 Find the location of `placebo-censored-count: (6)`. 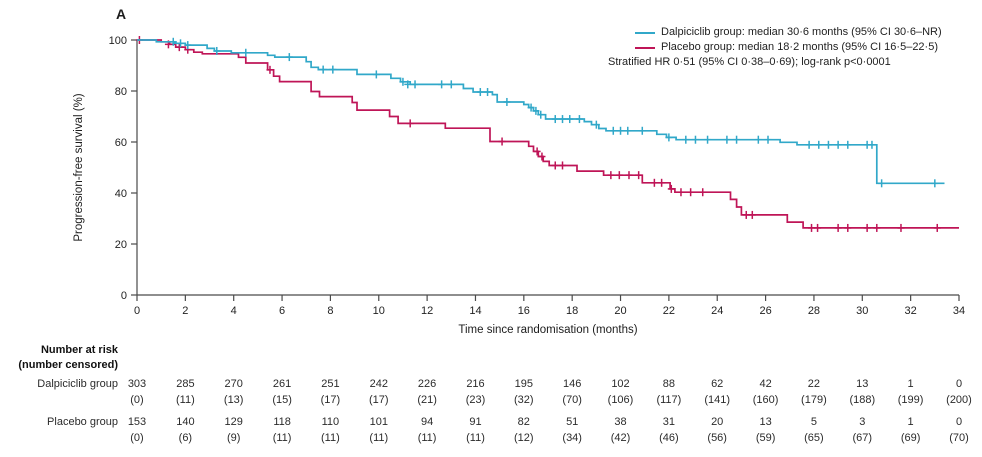

placebo-censored-count: (6) is located at coordinates (185, 438).